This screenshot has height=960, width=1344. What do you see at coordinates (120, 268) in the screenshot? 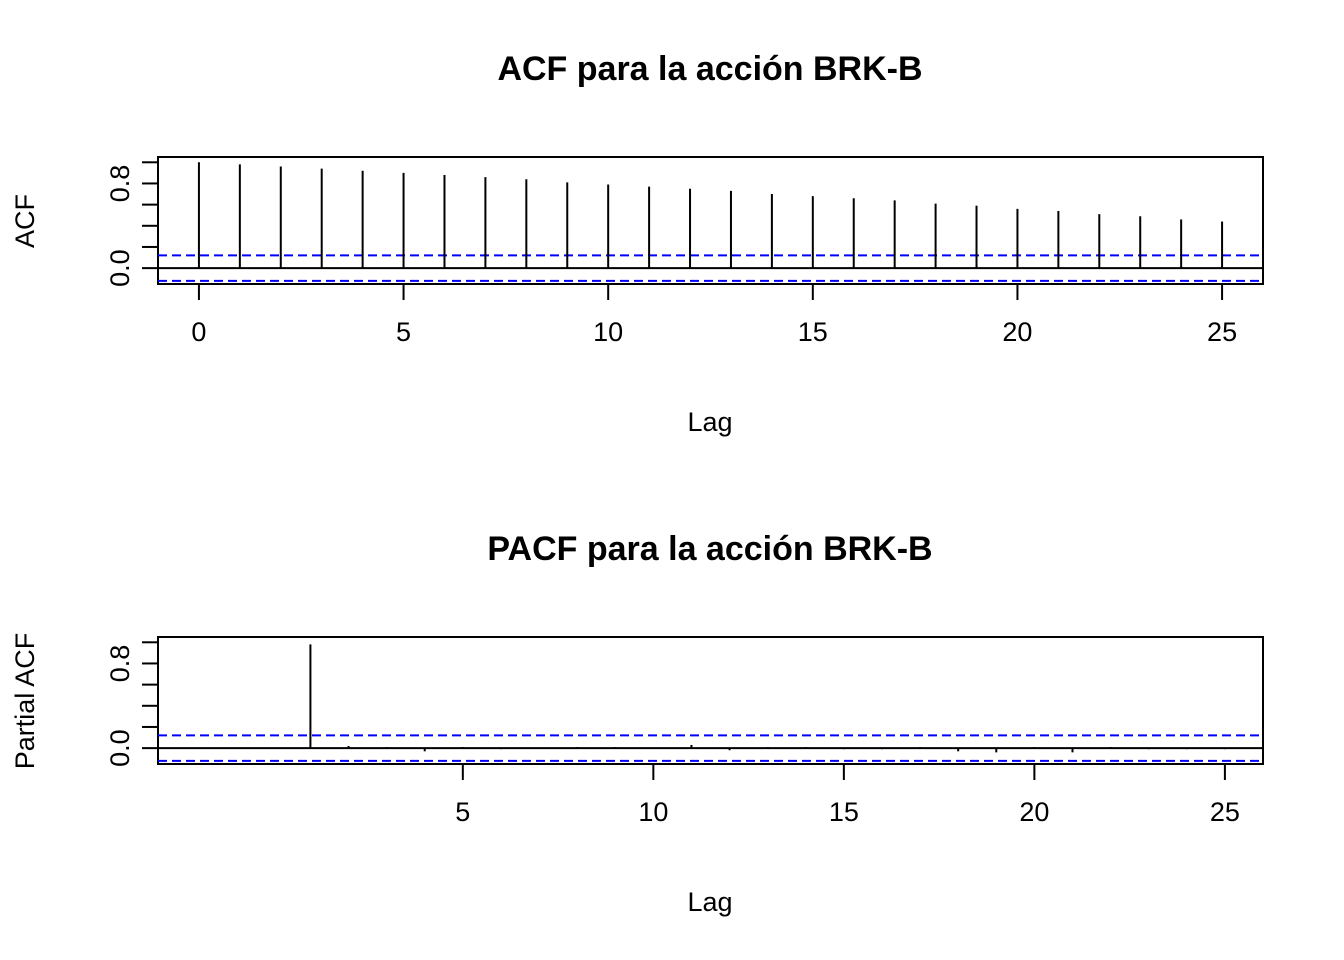
I see `acf-y-tick-label: 0.0` at bounding box center [120, 268].